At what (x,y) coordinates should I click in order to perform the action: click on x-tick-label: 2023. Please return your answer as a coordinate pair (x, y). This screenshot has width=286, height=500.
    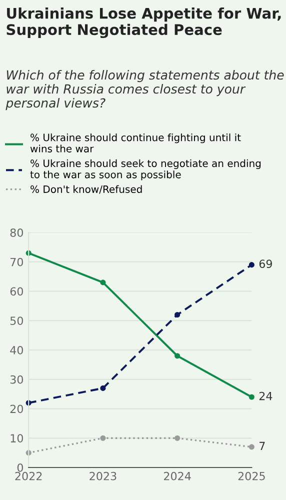
    Looking at the image, I should click on (103, 476).